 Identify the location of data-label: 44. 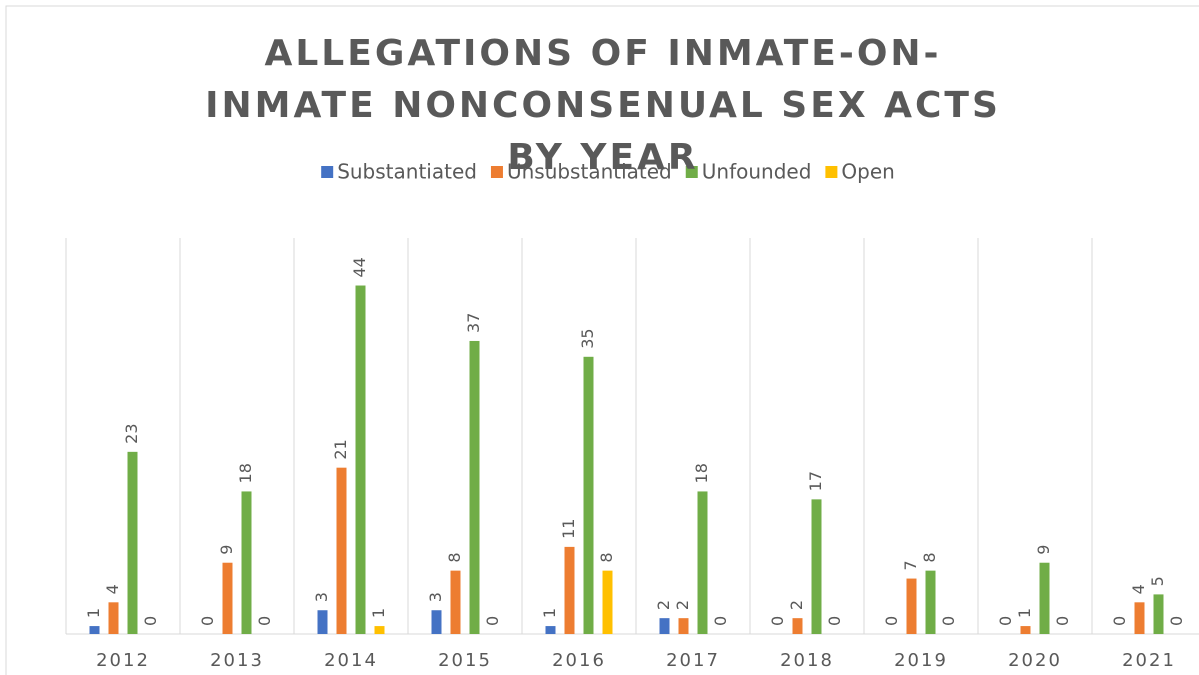
(359, 267).